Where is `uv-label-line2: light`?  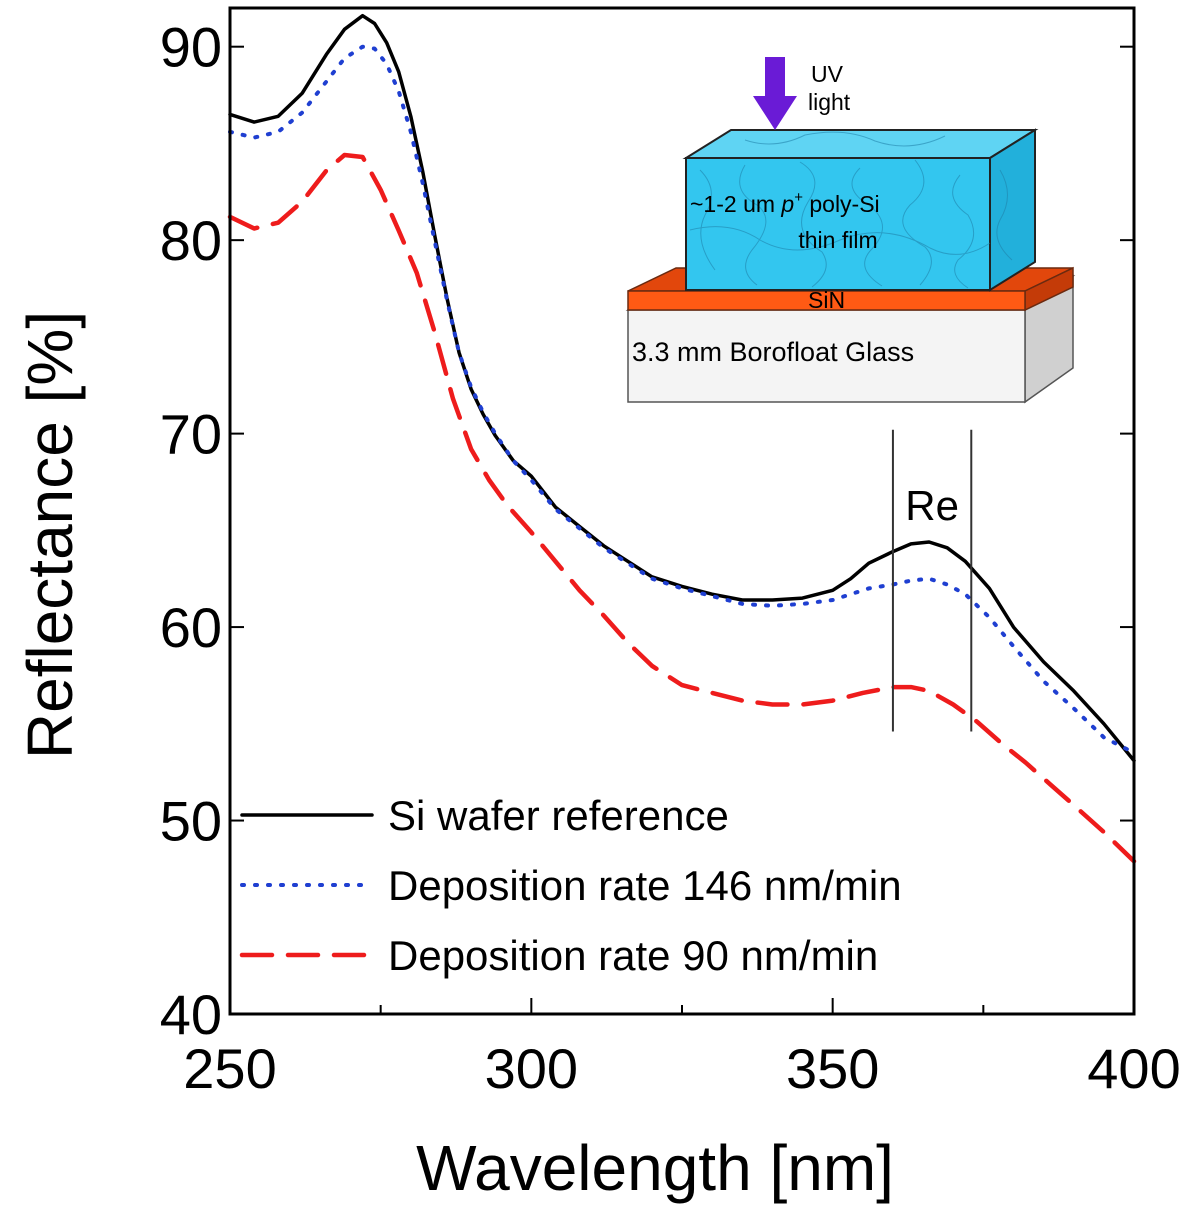
uv-label-line2: light is located at coordinates (829, 102).